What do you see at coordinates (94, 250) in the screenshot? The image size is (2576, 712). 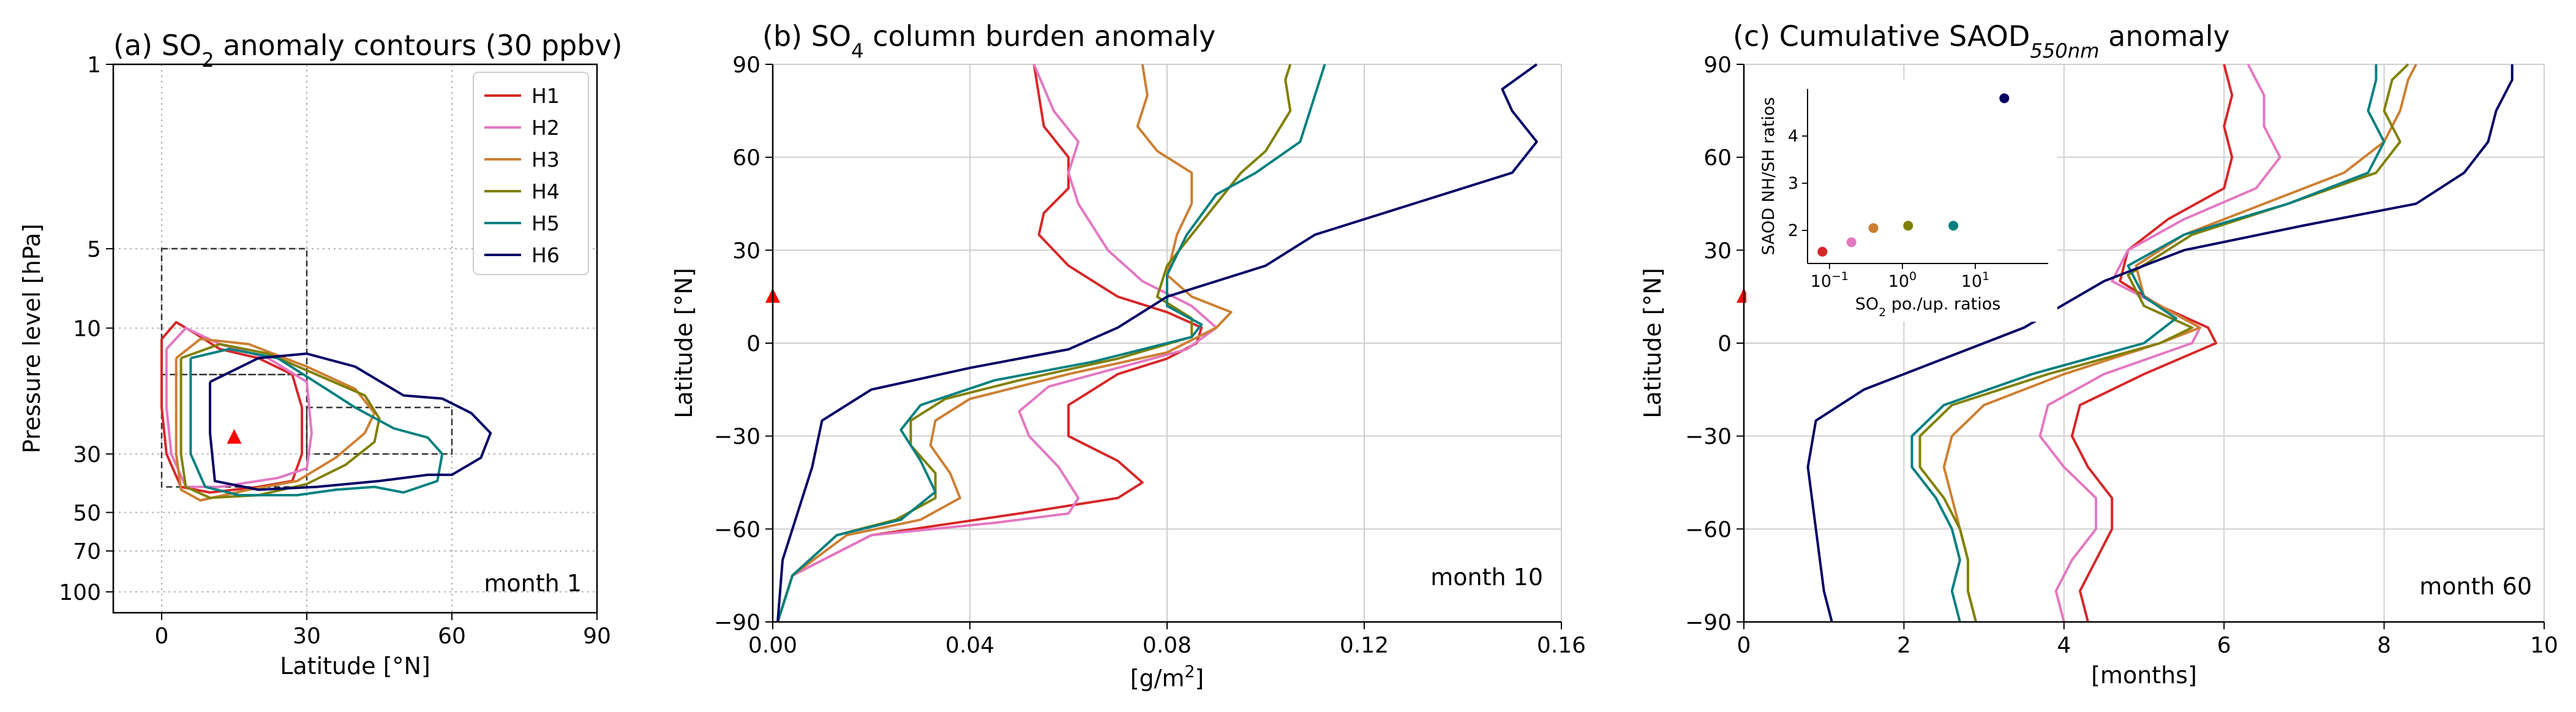 I see `ytick-label-a: 5` at bounding box center [94, 250].